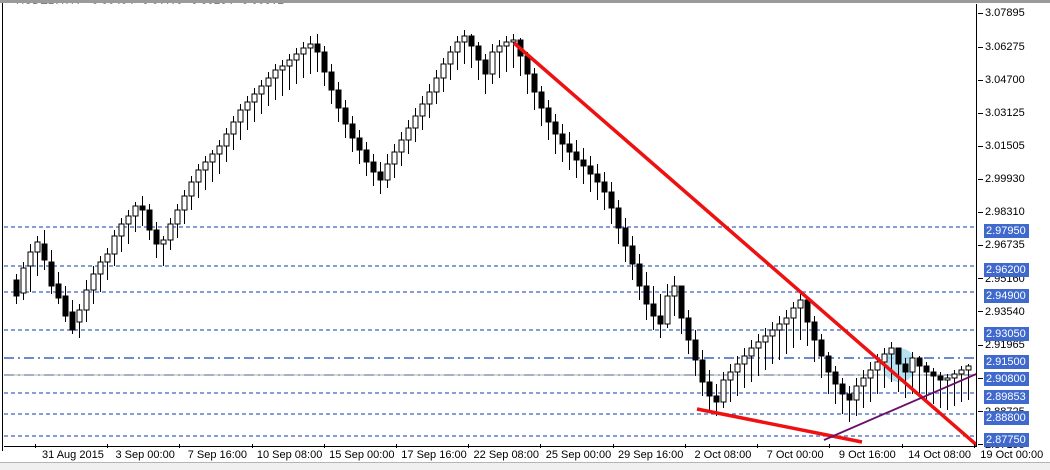 The width and height of the screenshot is (1050, 470). What do you see at coordinates (578, 455) in the screenshot?
I see `time-tick-label: 25 Sep 00:00` at bounding box center [578, 455].